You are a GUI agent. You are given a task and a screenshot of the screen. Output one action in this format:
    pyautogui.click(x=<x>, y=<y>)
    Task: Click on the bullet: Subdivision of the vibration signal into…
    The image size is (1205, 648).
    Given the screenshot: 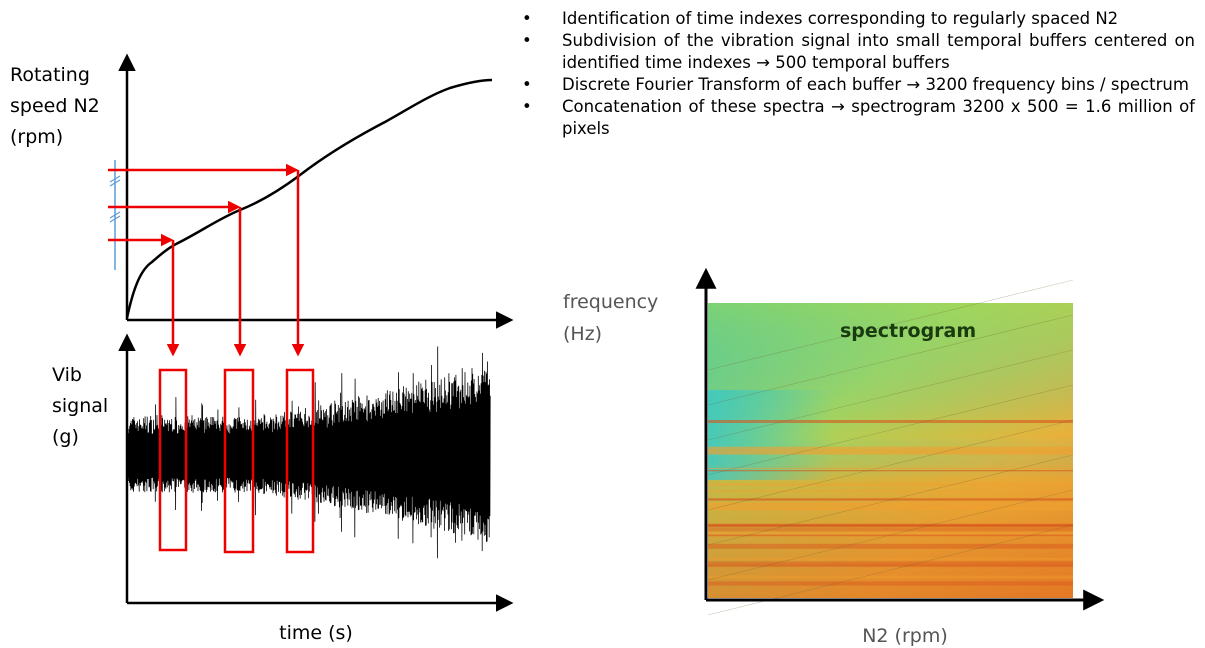 What is the action you would take?
    pyautogui.click(x=858, y=52)
    